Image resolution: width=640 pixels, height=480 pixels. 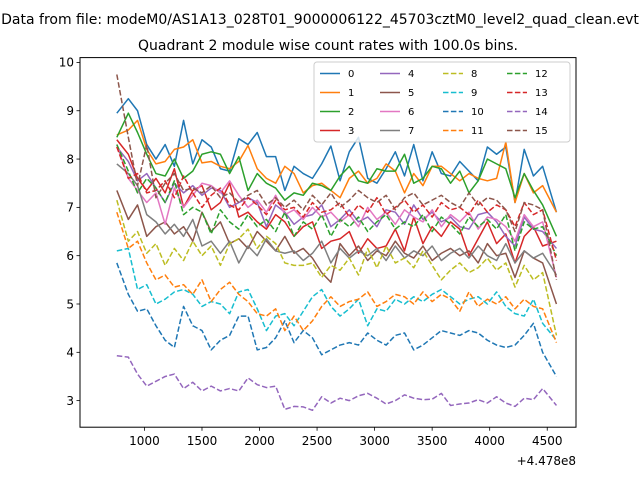 I want to click on x-tick-label: 3500, so click(x=432, y=441).